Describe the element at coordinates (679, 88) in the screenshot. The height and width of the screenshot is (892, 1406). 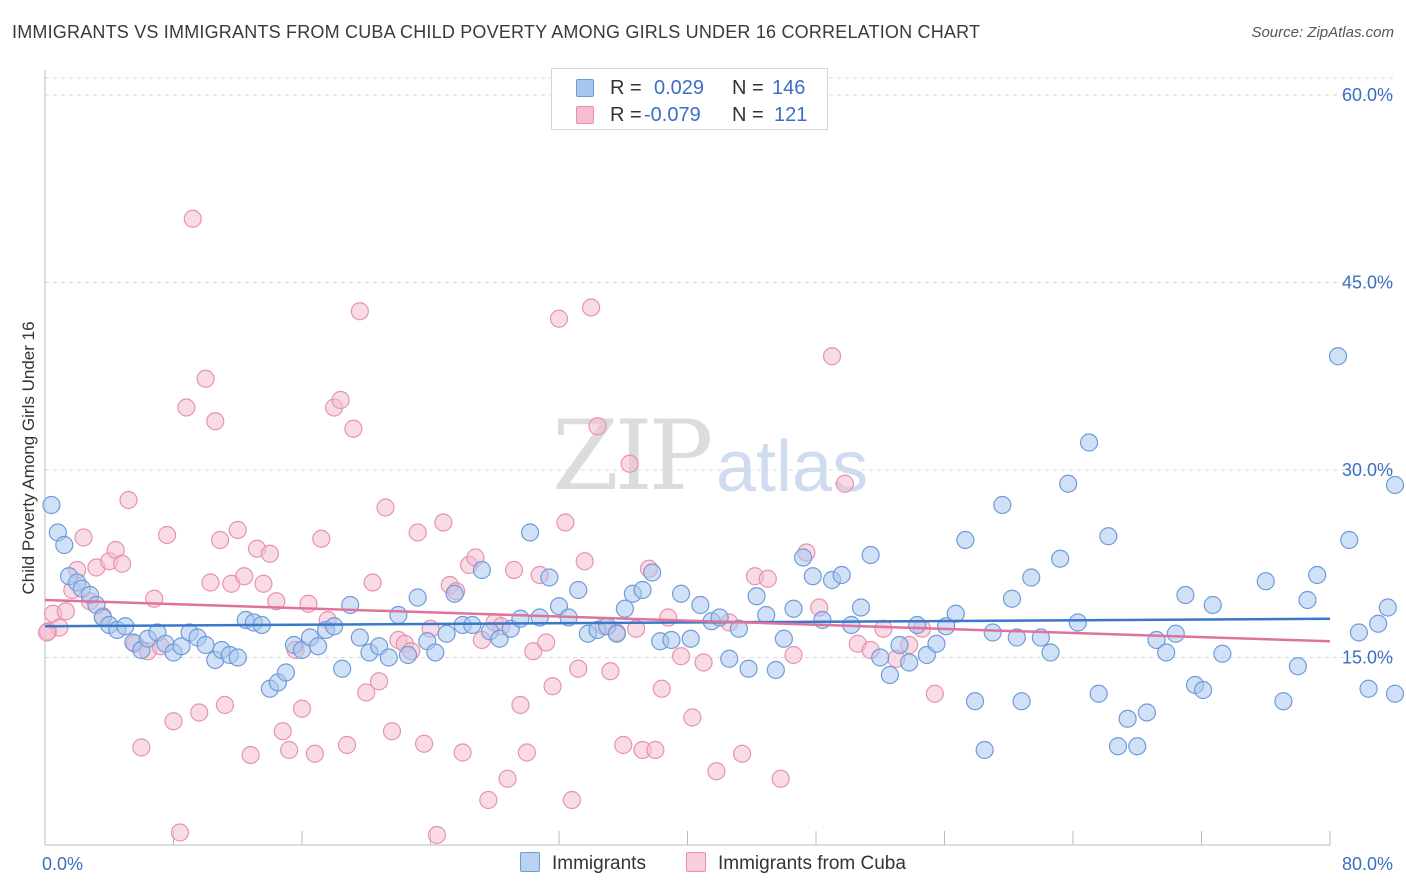
I see `legend-r-value: 0.029` at that location.